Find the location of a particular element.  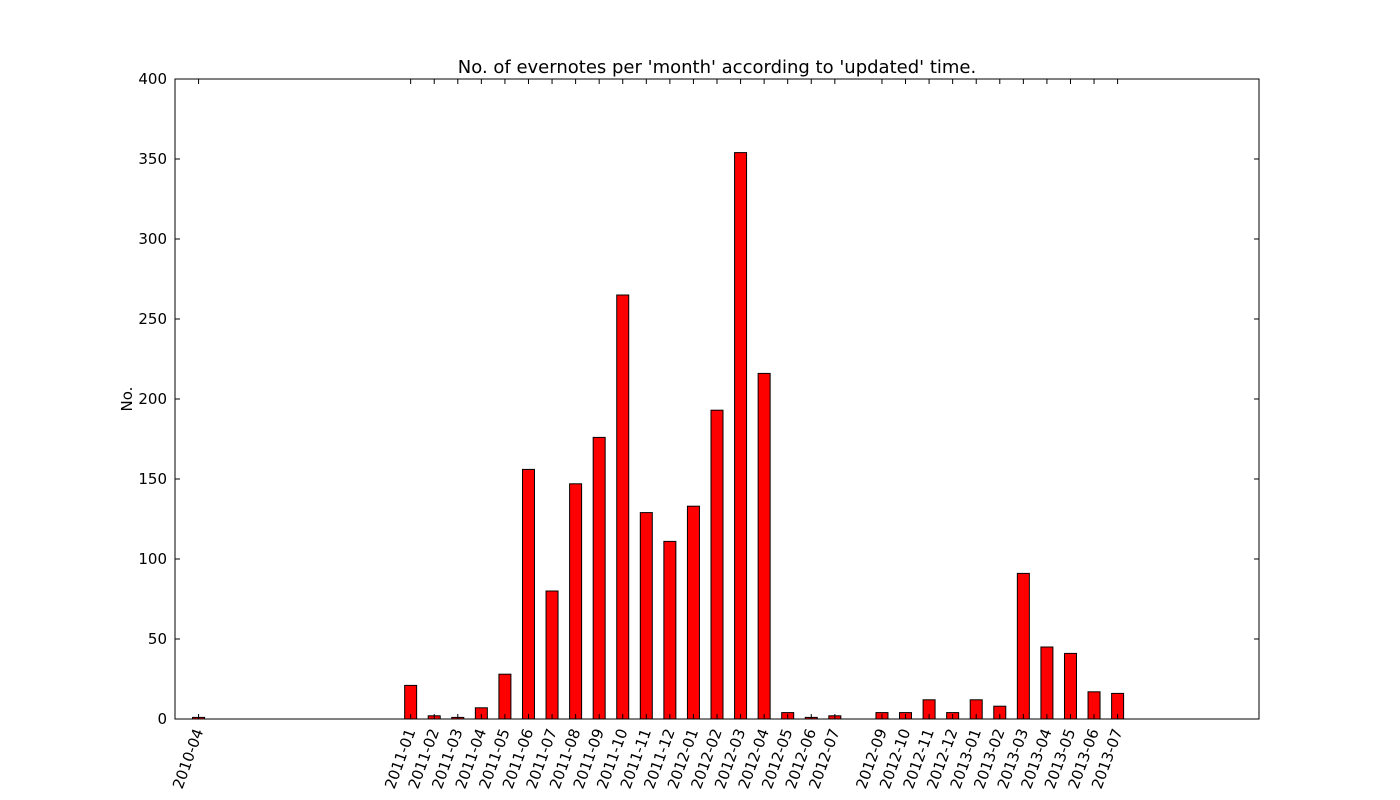

y-tick-label: 0 is located at coordinates (162, 719).